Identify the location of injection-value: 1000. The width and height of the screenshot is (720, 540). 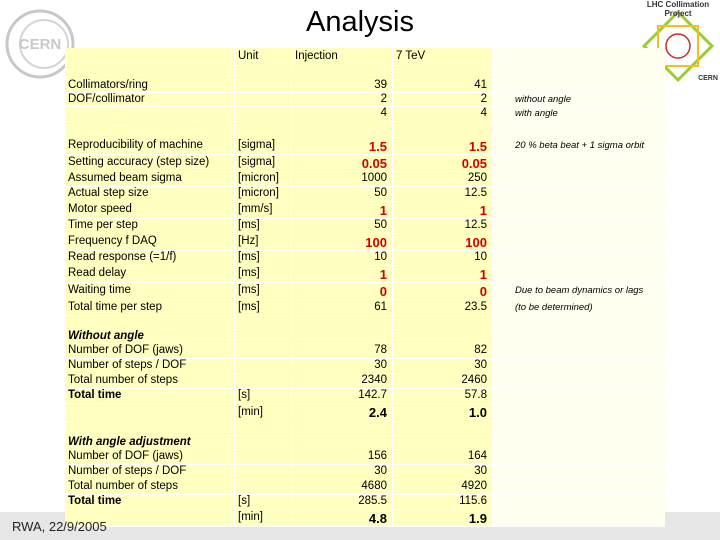
(342, 179).